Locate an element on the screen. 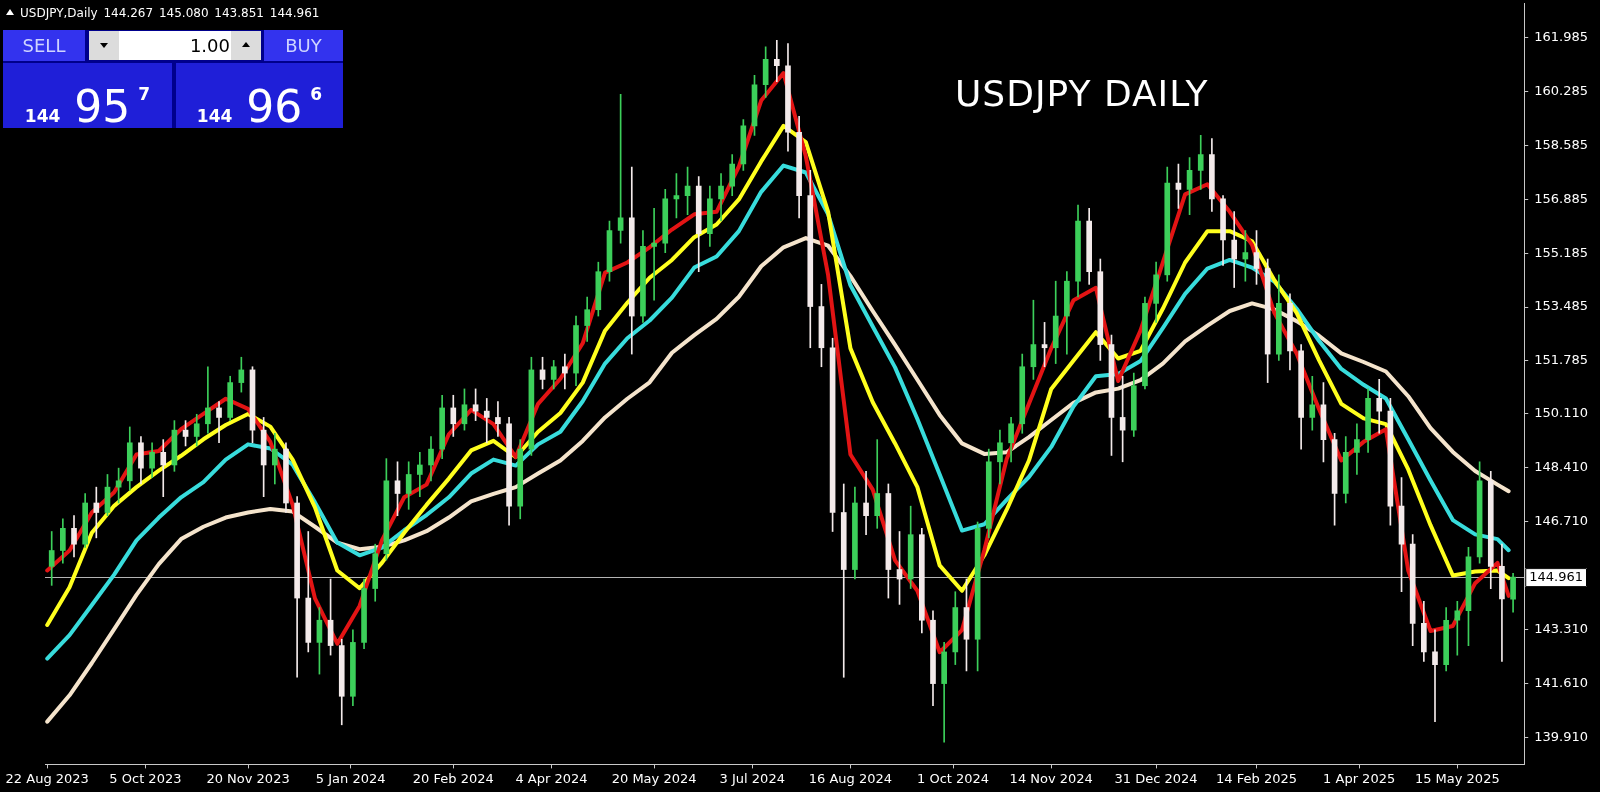 This screenshot has height=792, width=1600. text: USDJPY DAILY is located at coordinates (1082, 93).